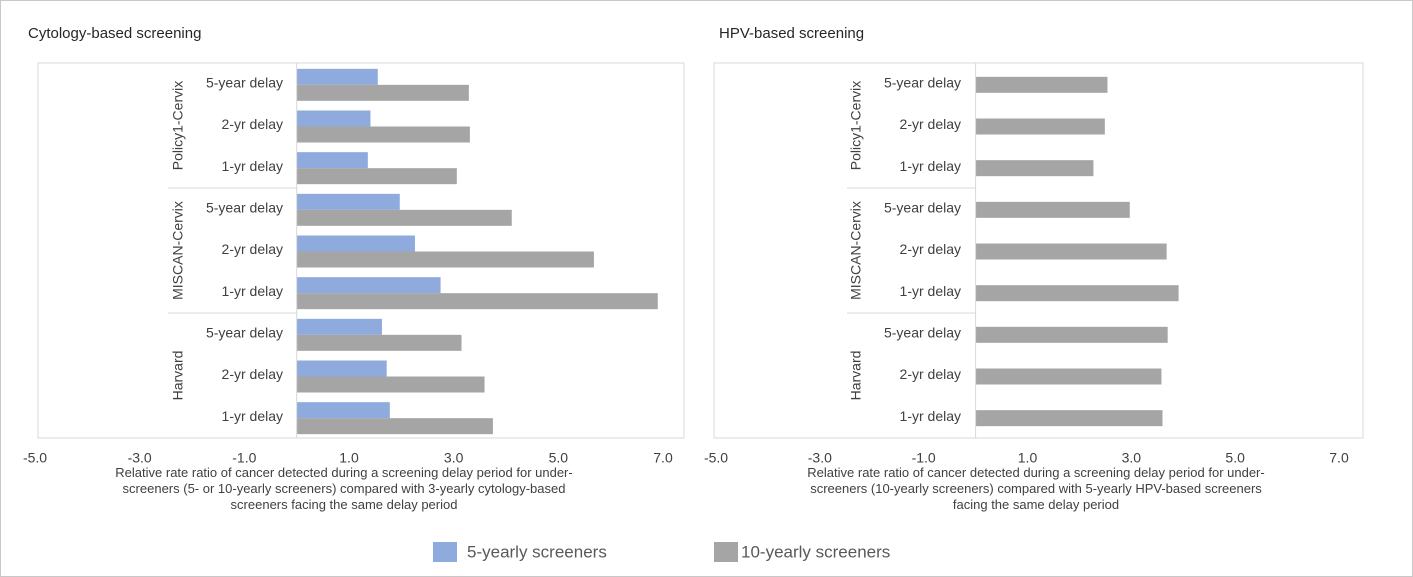 This screenshot has height=577, width=1413. Describe the element at coordinates (791, 33) in the screenshot. I see `panel-title: HPV-based screening` at that location.